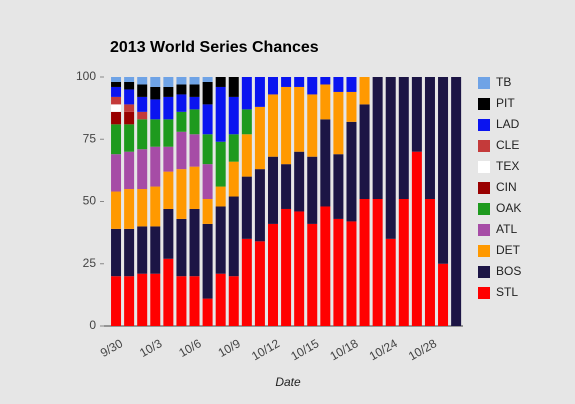  What do you see at coordinates (506, 229) in the screenshot?
I see `legend-label: ATL` at bounding box center [506, 229].